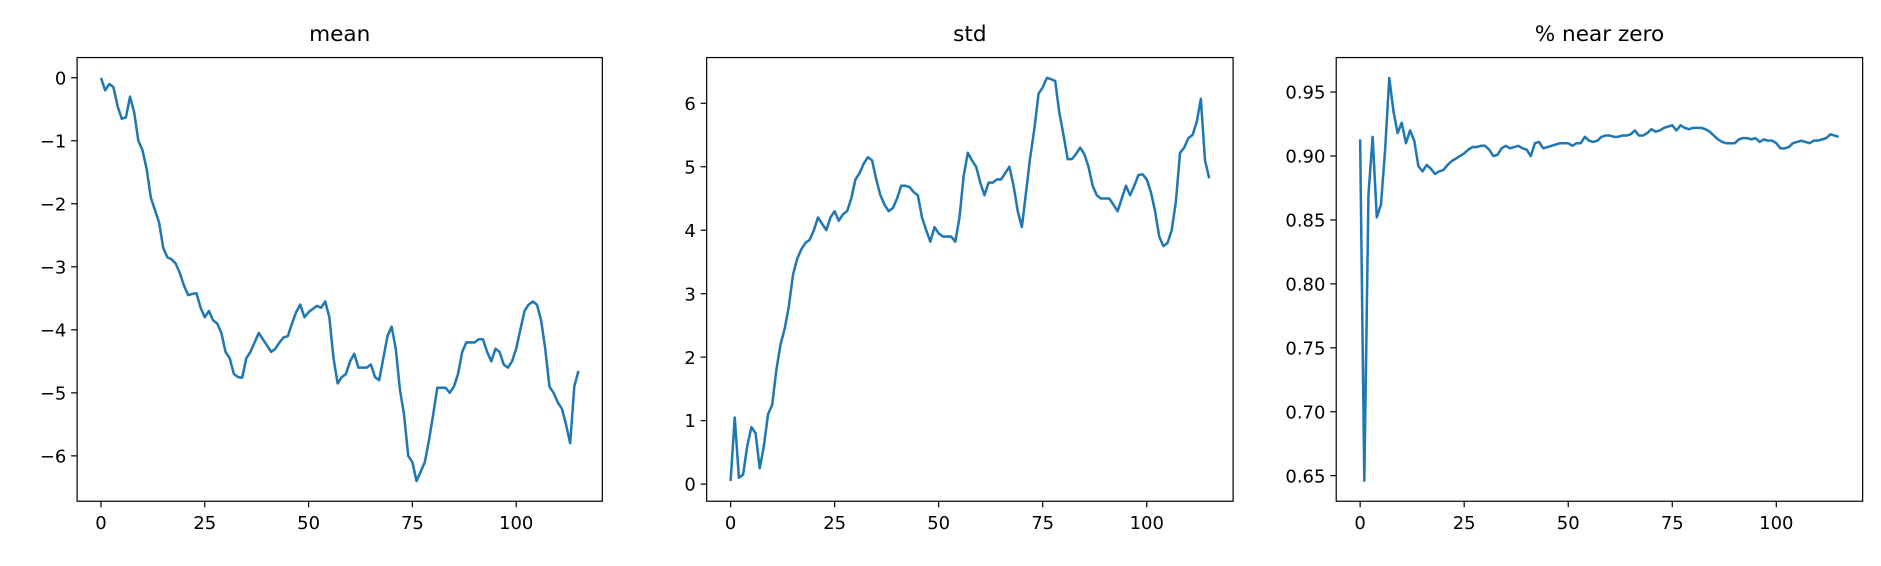 Image resolution: width=1881 pixels, height=566 pixels. I want to click on y-tick-label: −2, so click(53, 204).